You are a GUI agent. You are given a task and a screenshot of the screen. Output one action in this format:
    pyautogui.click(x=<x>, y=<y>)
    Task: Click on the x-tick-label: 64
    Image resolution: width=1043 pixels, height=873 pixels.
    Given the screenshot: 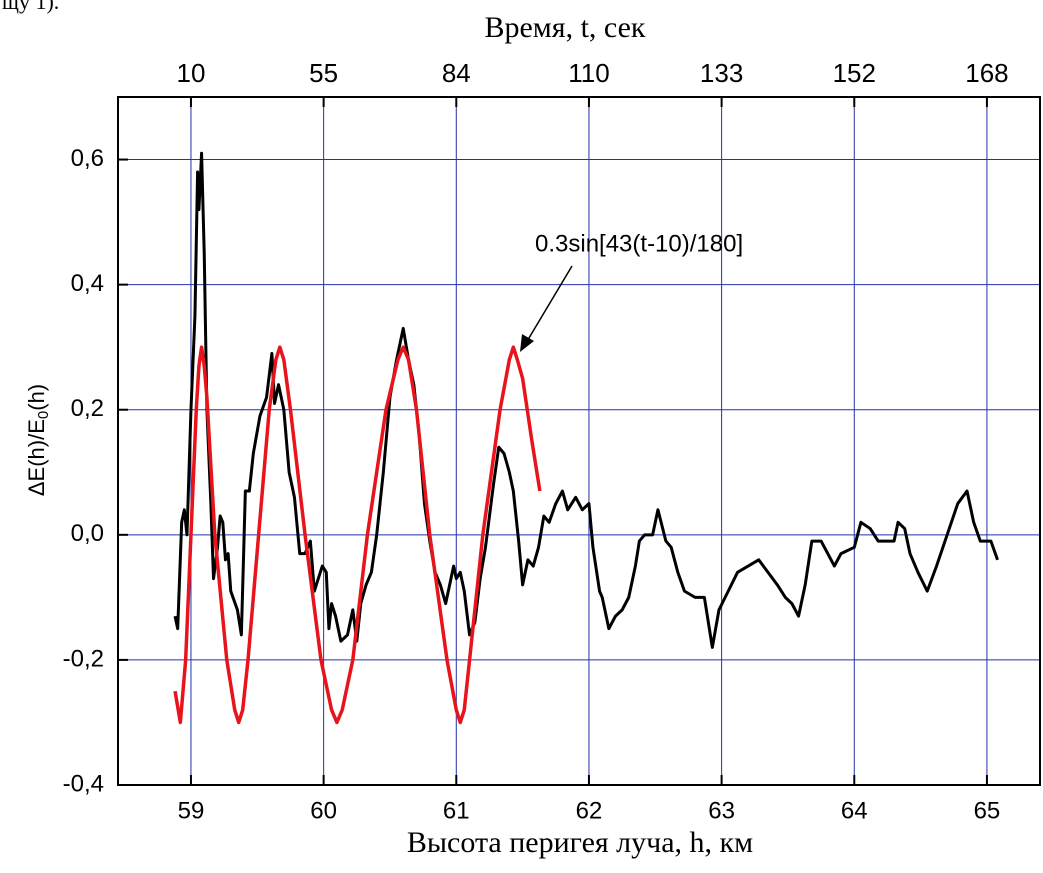 What is the action you would take?
    pyautogui.click(x=854, y=810)
    